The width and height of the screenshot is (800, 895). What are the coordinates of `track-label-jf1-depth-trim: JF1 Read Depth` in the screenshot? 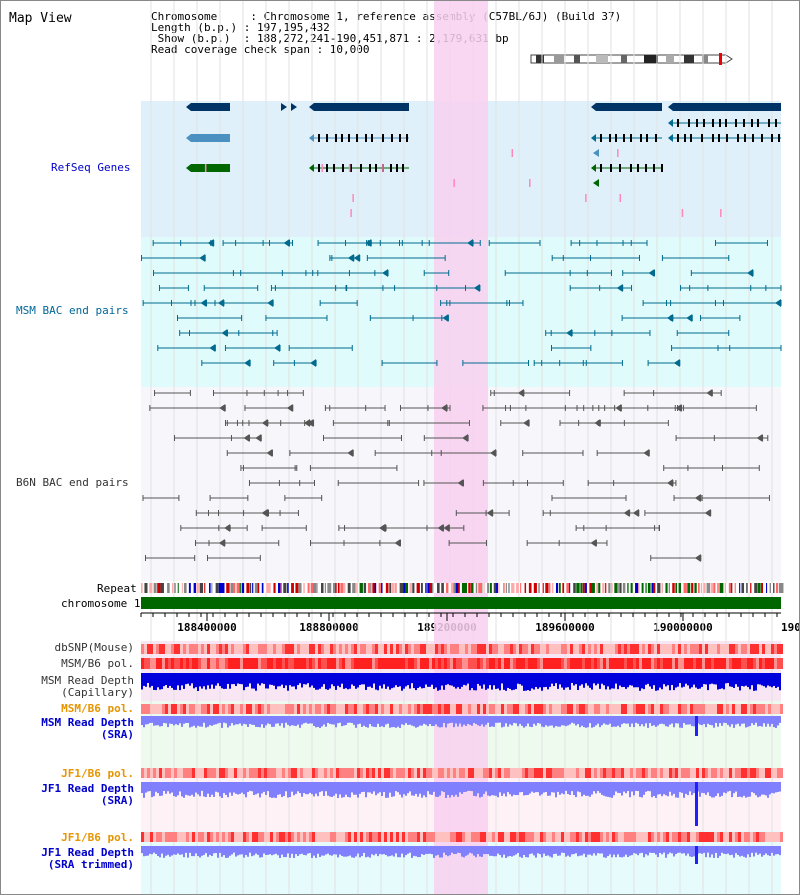 It's located at (87, 852).